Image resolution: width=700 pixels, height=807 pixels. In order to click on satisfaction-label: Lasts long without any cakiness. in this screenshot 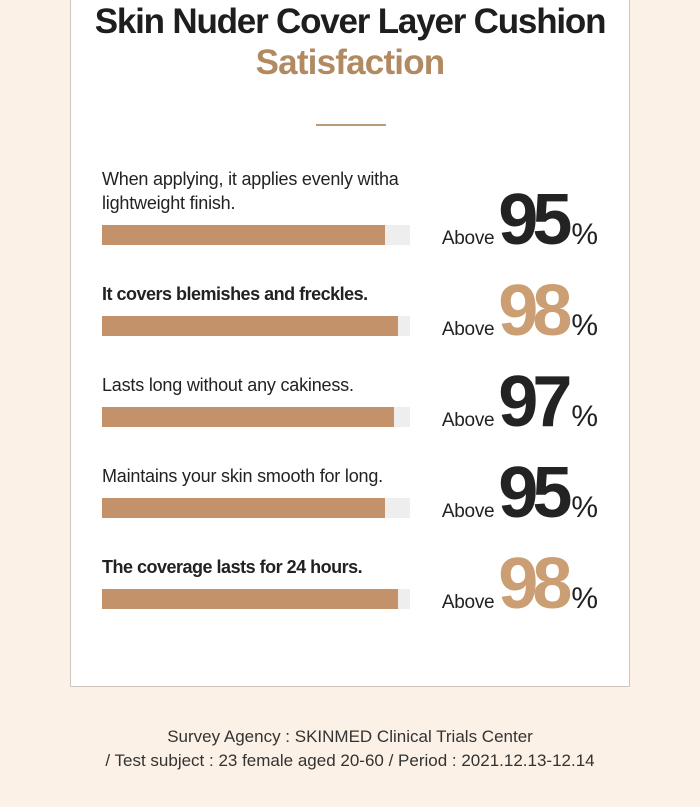, I will do `click(228, 385)`.